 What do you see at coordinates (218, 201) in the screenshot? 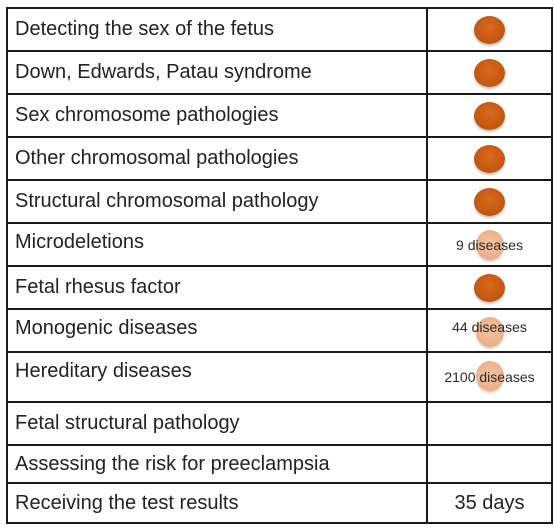
I see `row-label: Structural chromosomal pathology` at bounding box center [218, 201].